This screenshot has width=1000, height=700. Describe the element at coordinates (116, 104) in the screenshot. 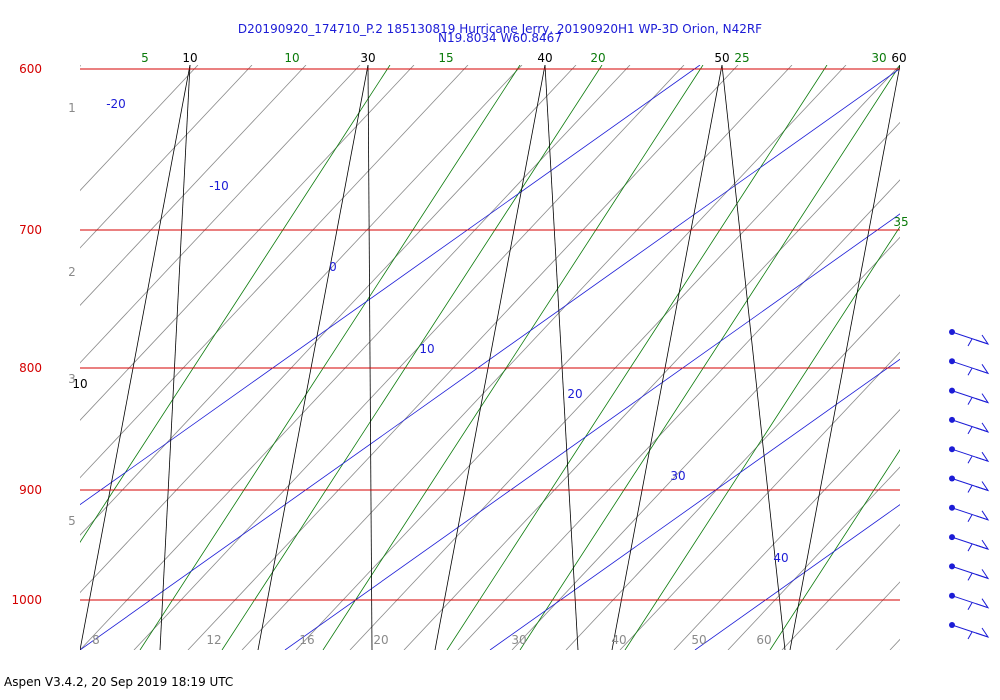

I see `isotherm-label: -20` at that location.